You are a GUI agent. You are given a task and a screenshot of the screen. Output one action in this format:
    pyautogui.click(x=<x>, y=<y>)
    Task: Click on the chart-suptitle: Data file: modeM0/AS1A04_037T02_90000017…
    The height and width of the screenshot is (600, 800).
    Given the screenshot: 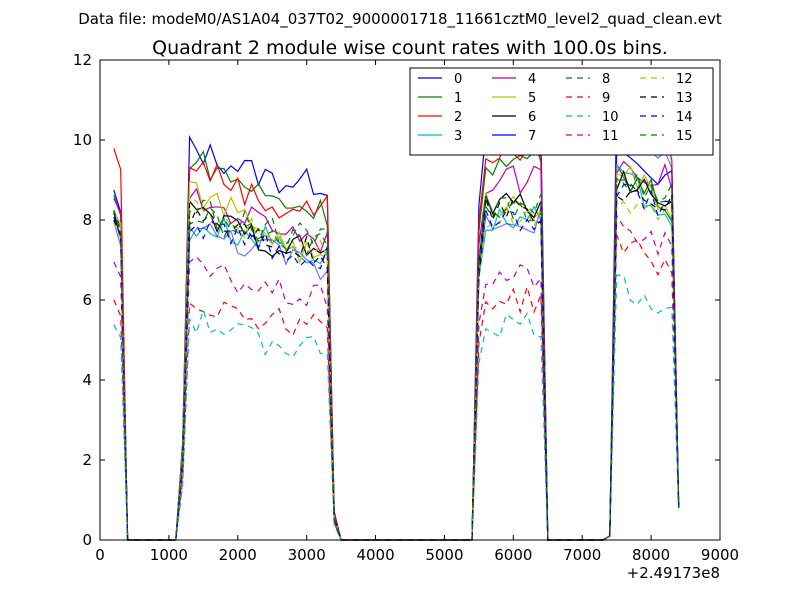 What is the action you would take?
    pyautogui.click(x=400, y=19)
    